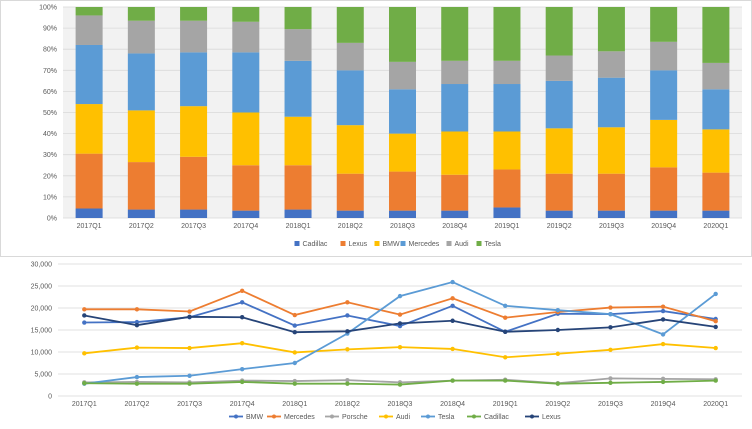  What do you see at coordinates (42, 331) in the screenshot?
I see `y-tick-label: 15,000` at bounding box center [42, 331].